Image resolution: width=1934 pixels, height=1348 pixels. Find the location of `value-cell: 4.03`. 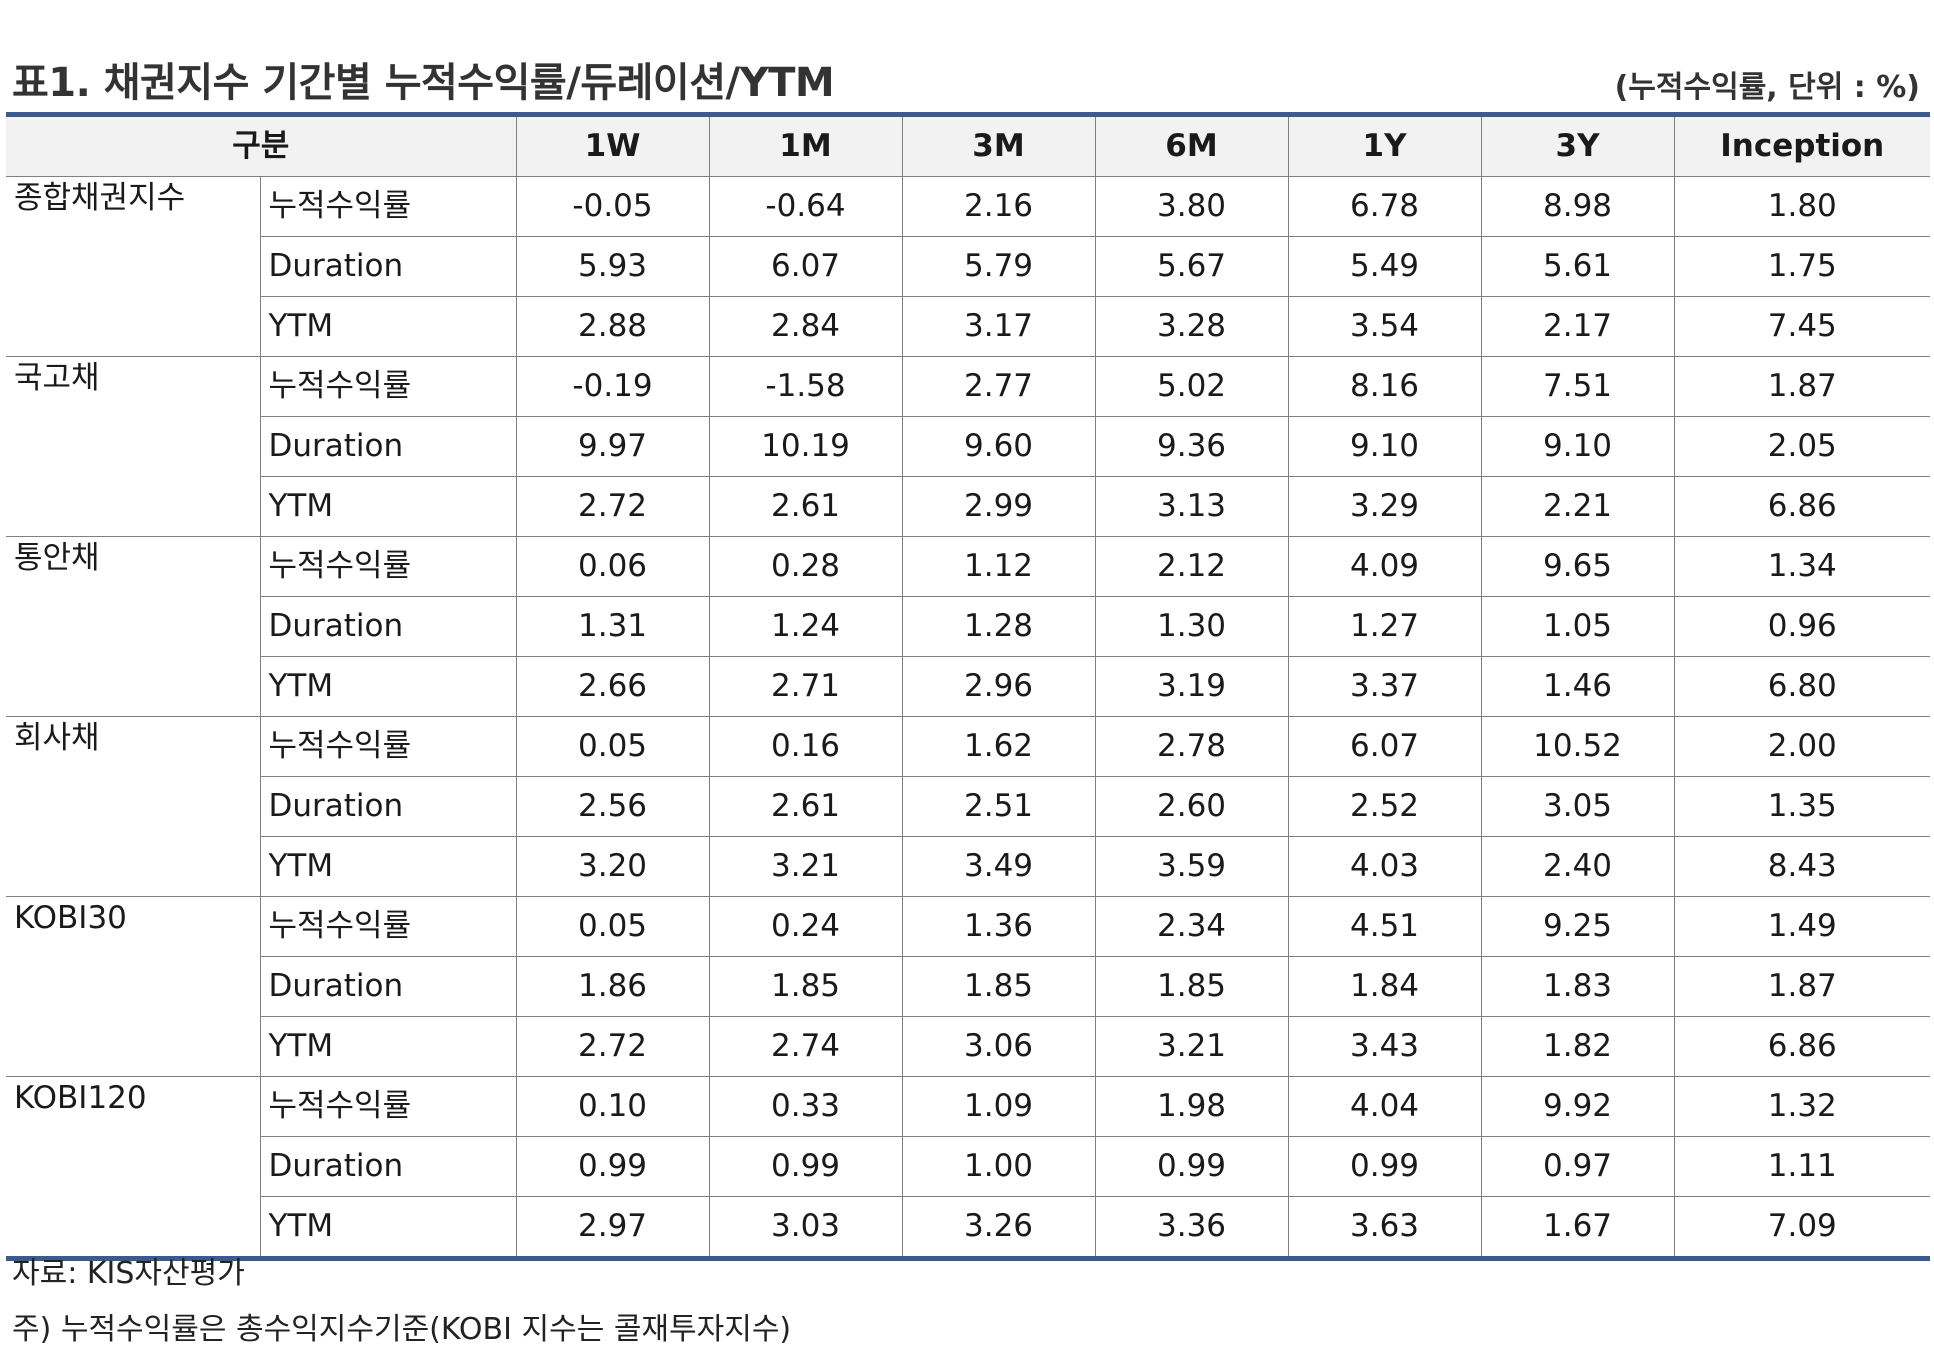

value-cell: 4.03 is located at coordinates (1384, 866).